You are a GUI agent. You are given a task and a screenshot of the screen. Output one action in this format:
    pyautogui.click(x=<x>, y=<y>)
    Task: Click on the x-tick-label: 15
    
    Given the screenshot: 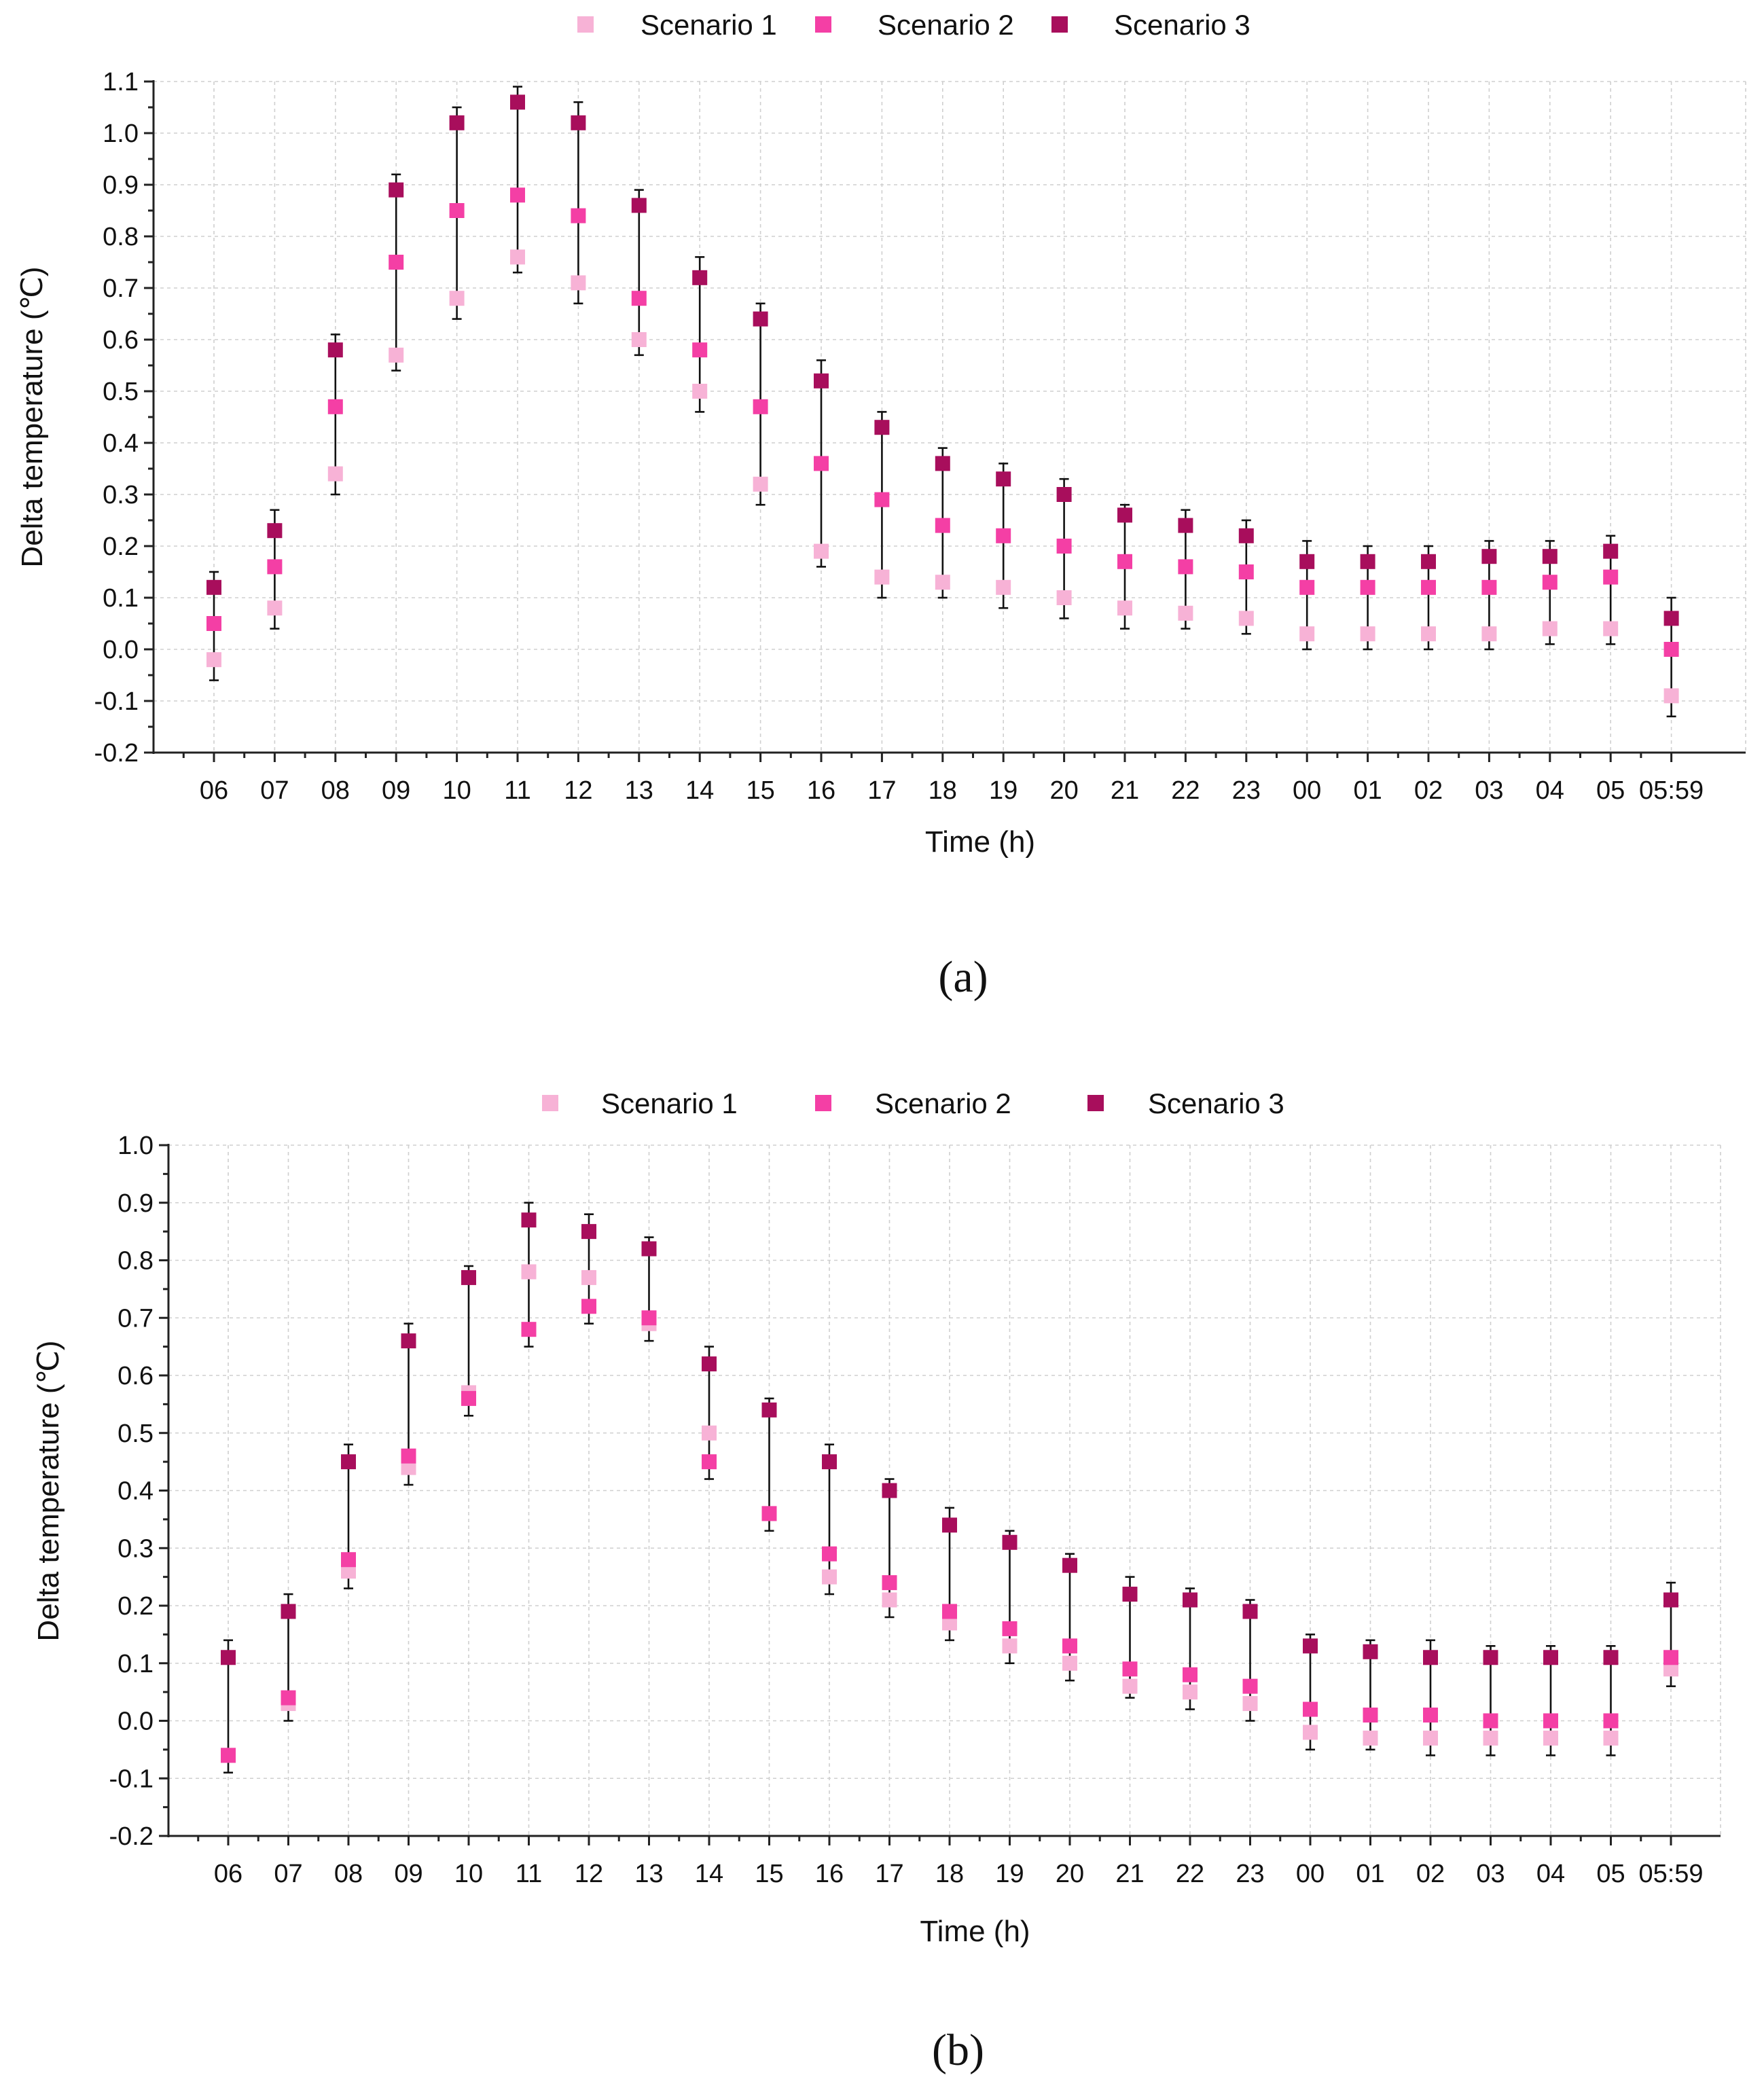 What is the action you would take?
    pyautogui.click(x=760, y=790)
    